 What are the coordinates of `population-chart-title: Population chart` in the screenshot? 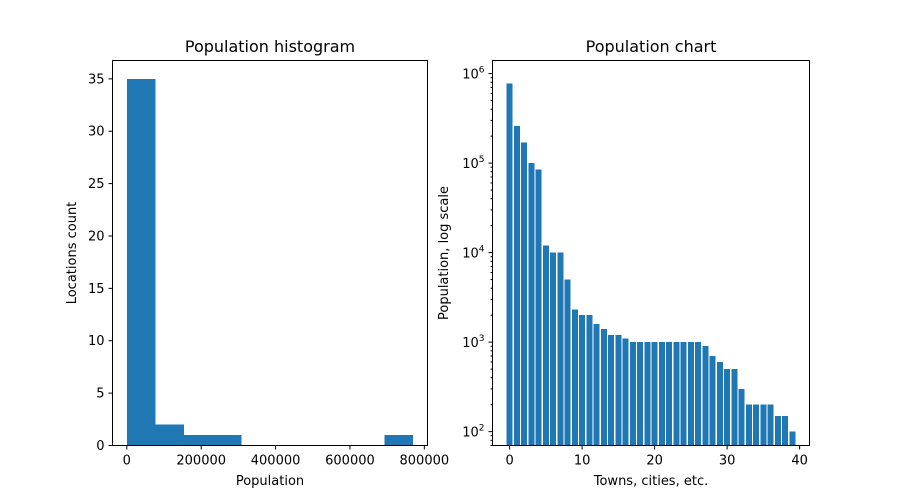 It's located at (651, 46).